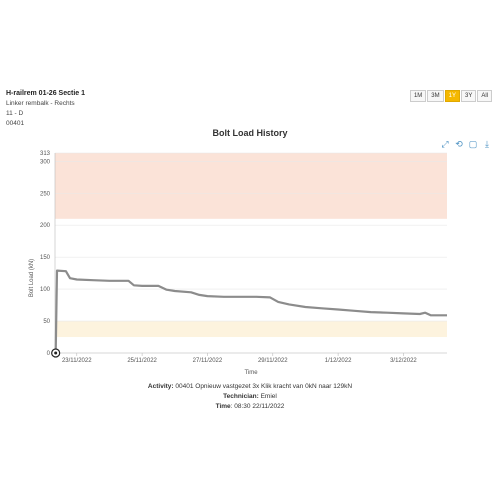  I want to click on y-tick-label: 50, so click(46, 322).